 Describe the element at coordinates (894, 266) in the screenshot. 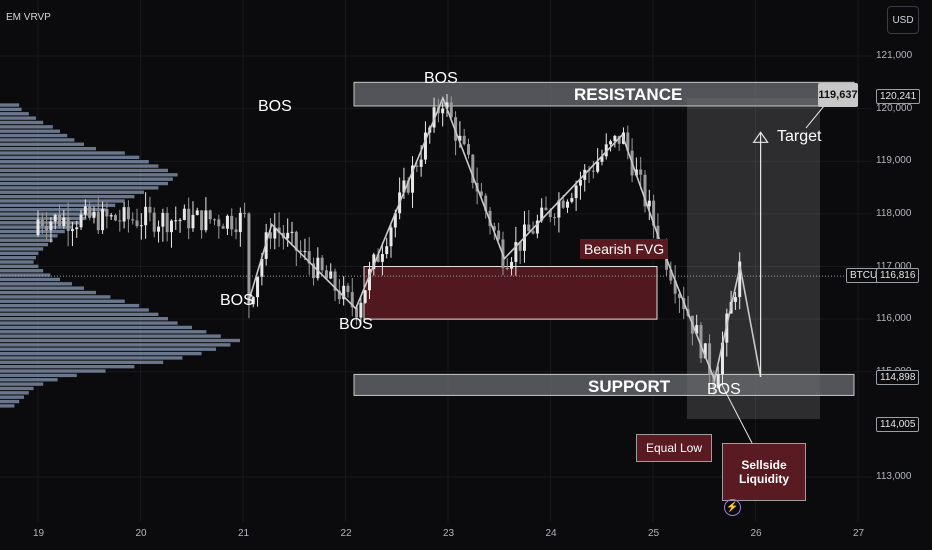

I see `price-tick-label: 117,000` at that location.